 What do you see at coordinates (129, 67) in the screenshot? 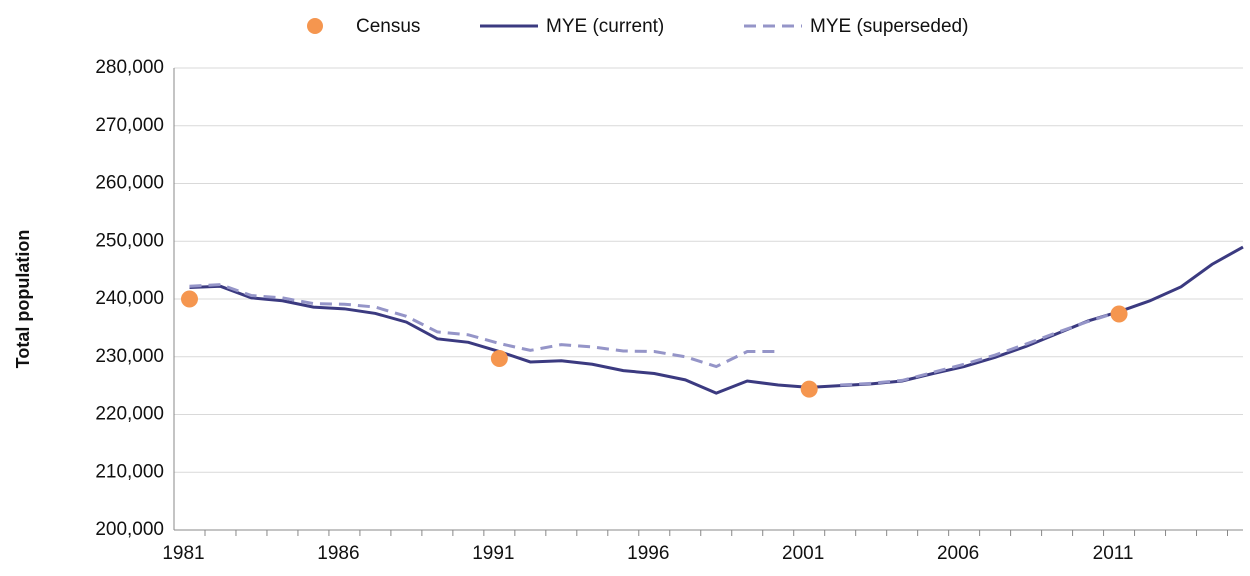
I see `y-tick-label: 280,000` at bounding box center [129, 67].